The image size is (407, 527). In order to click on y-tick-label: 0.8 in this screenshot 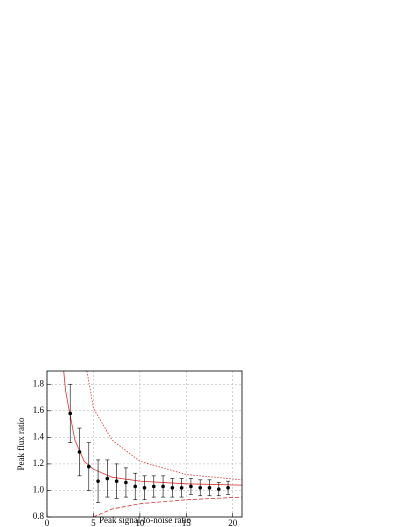, I will do `click(39, 516)`.